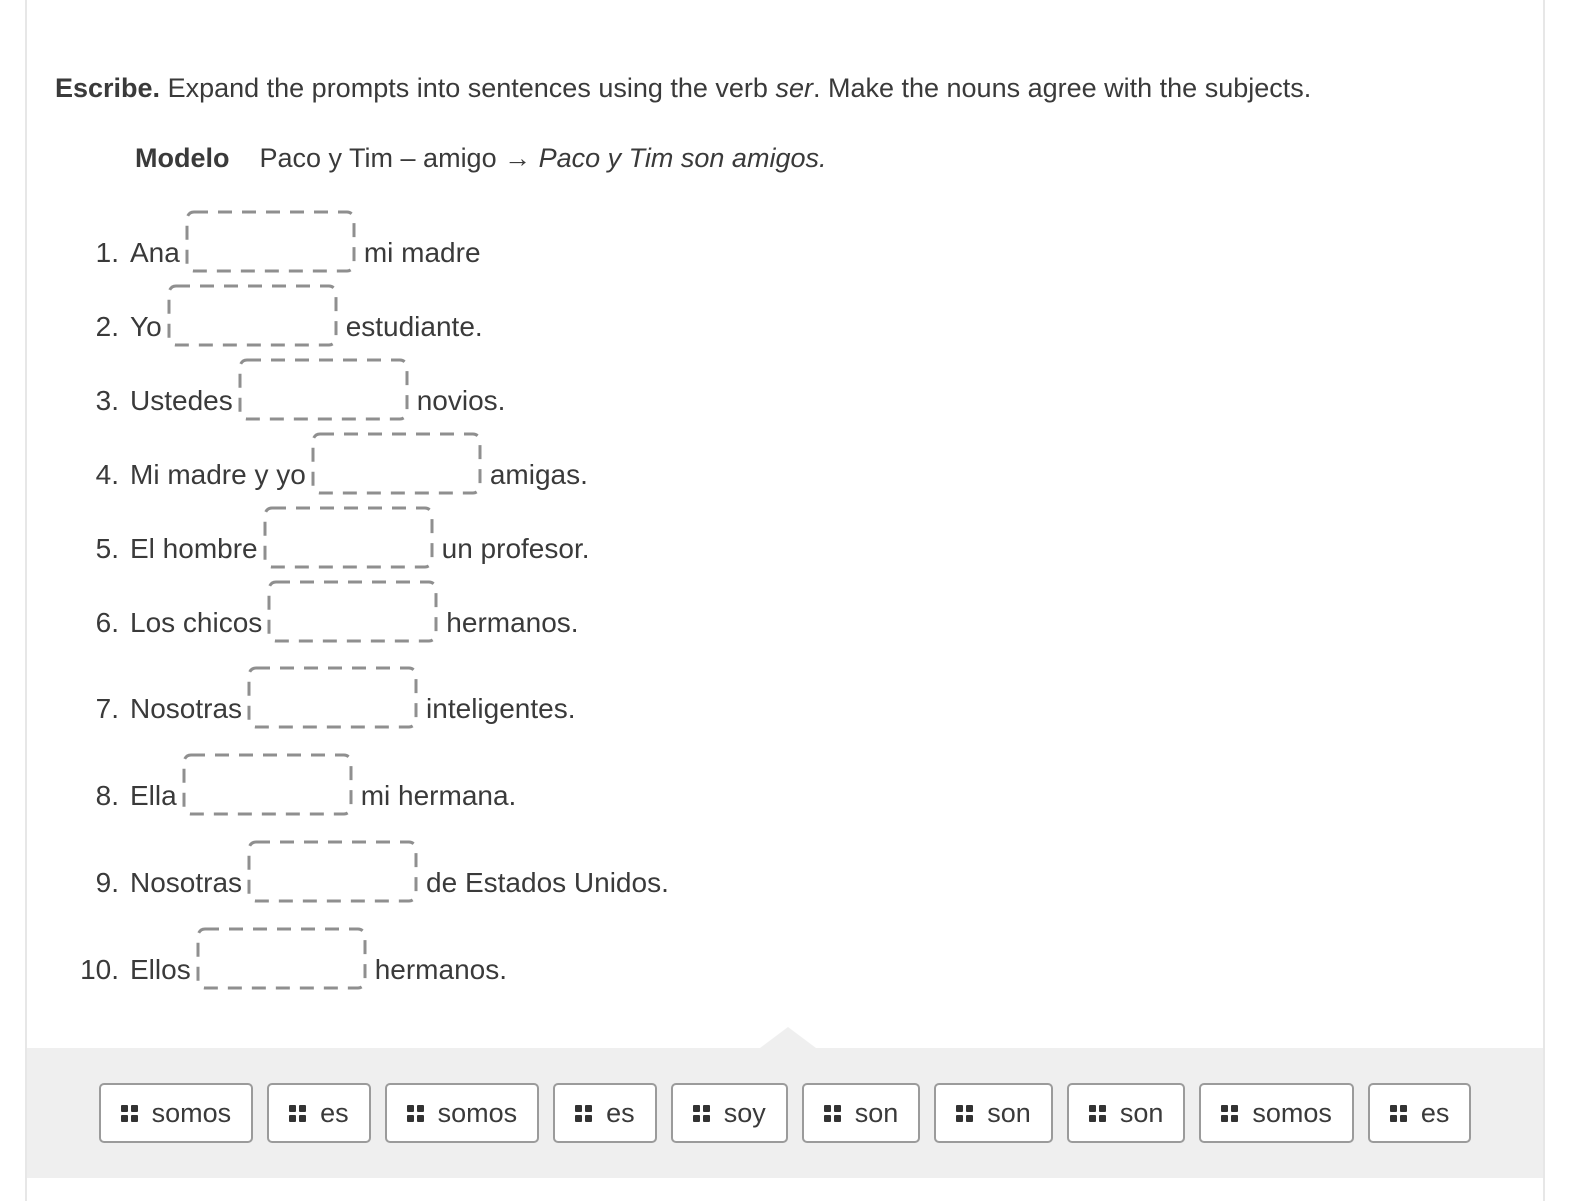 Image resolution: width=1579 pixels, height=1201 pixels. What do you see at coordinates (788, 1037) in the screenshot?
I see `word-bank-caret-icon` at bounding box center [788, 1037].